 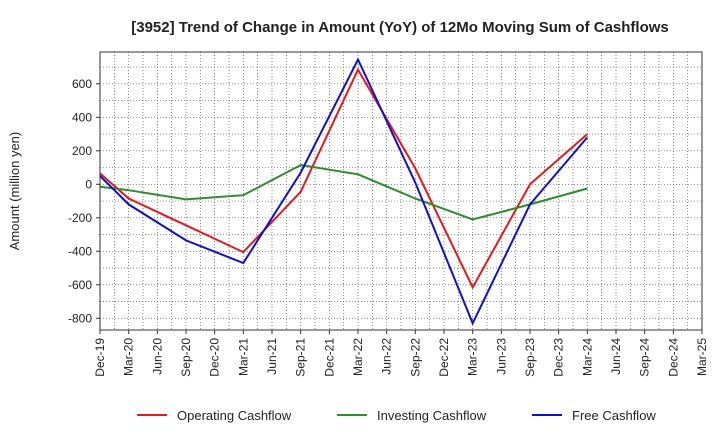 I want to click on x-tick-label: Sep-22, so click(x=415, y=357).